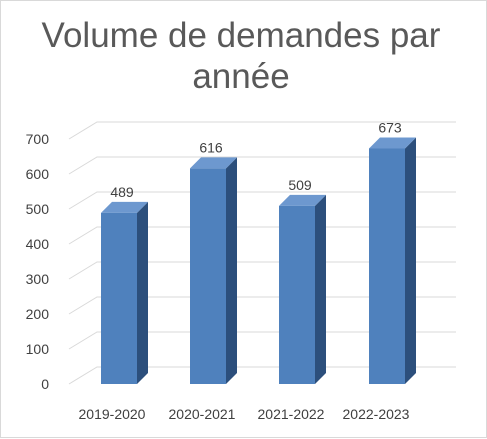 This screenshot has width=487, height=439. What do you see at coordinates (38, 244) in the screenshot?
I see `y-tick-label: 400` at bounding box center [38, 244].